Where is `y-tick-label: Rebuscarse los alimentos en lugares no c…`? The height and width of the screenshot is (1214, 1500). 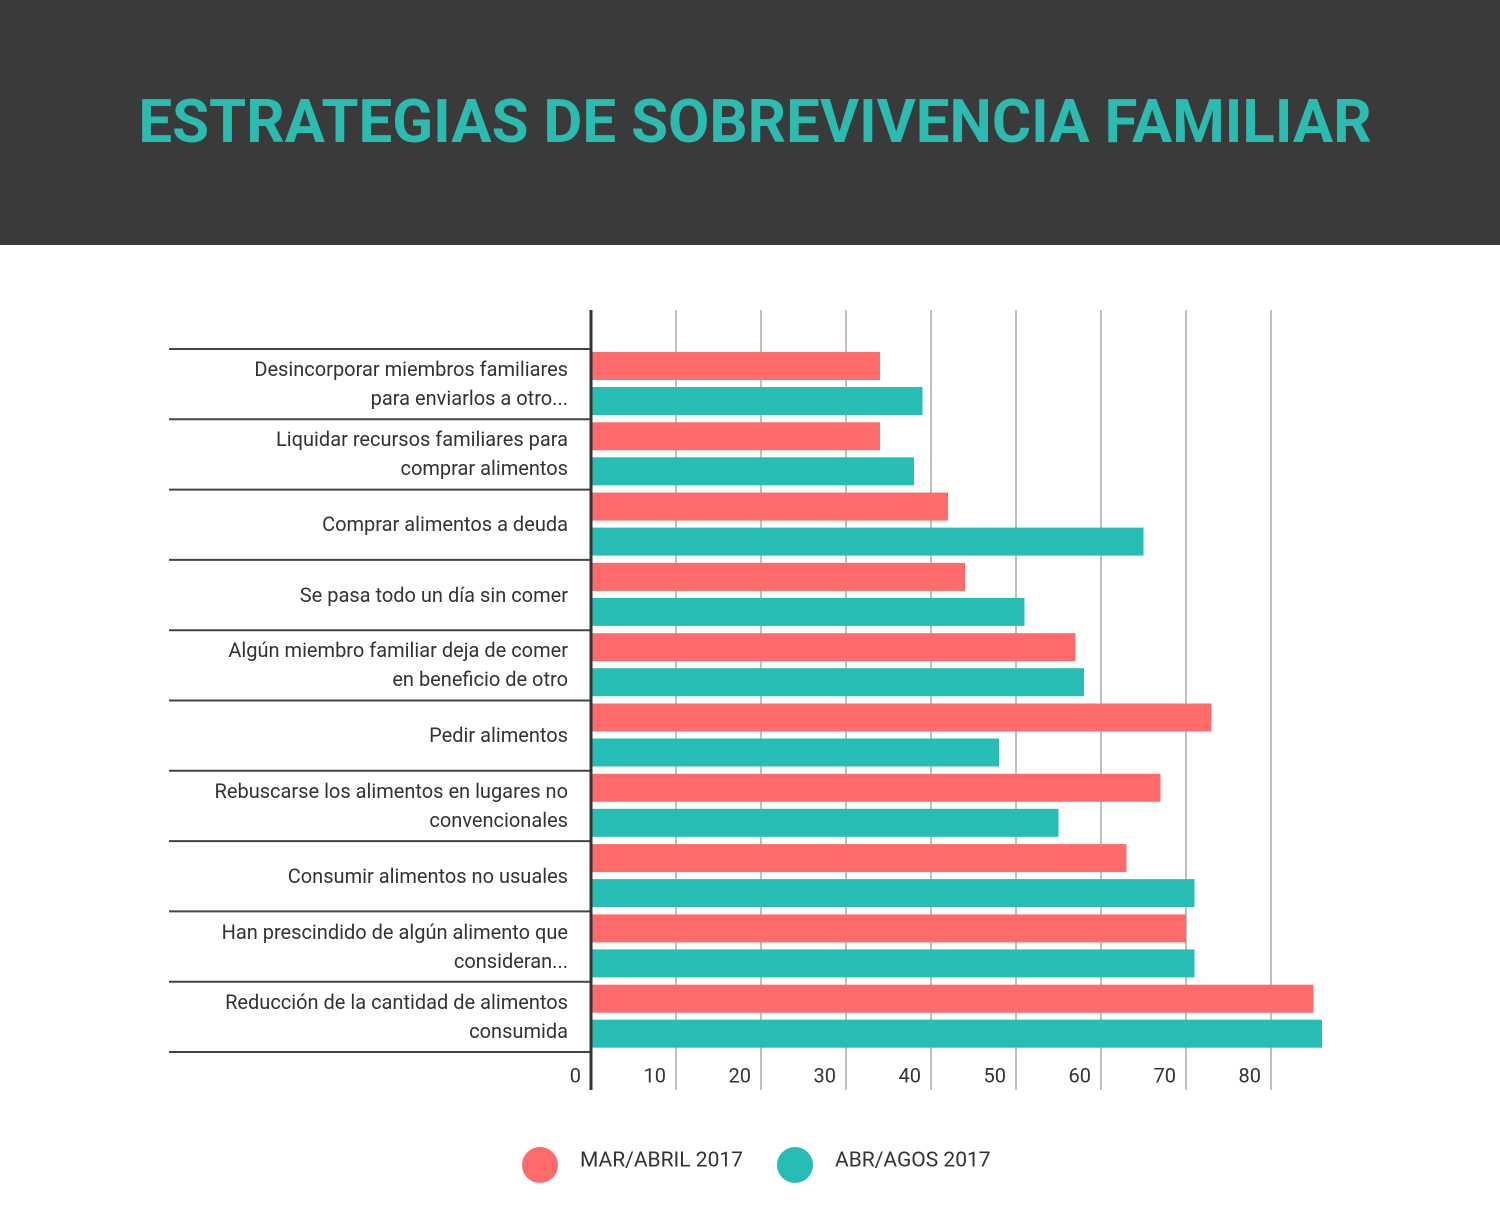
y-tick-label: Rebuscarse los alimentos en lugares no c… is located at coordinates (391, 805).